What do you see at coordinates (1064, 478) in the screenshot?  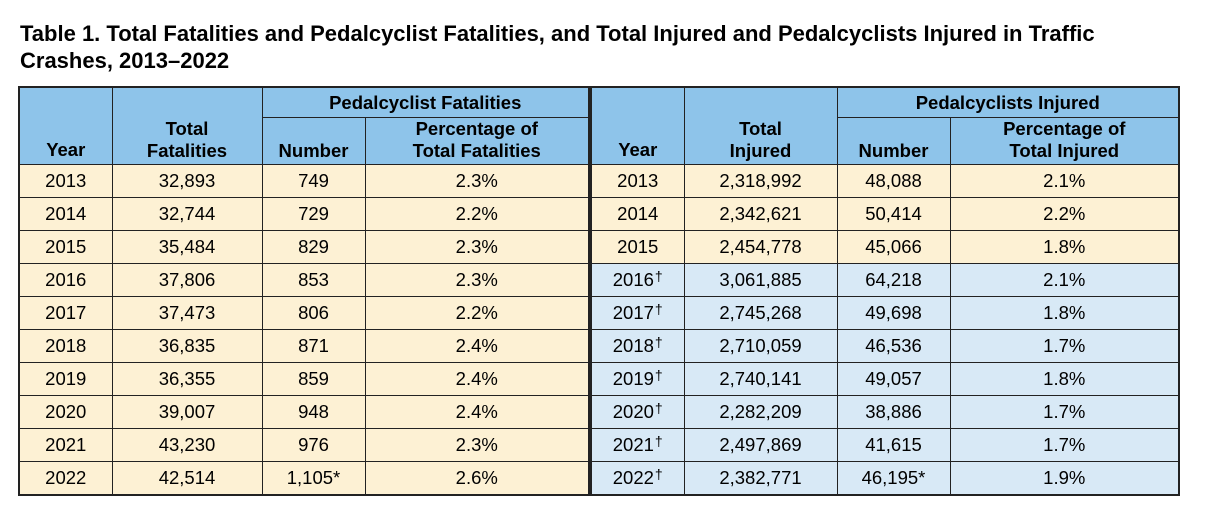 I see `pedalcyclists-injured-pct-cell: 1.9%` at bounding box center [1064, 478].